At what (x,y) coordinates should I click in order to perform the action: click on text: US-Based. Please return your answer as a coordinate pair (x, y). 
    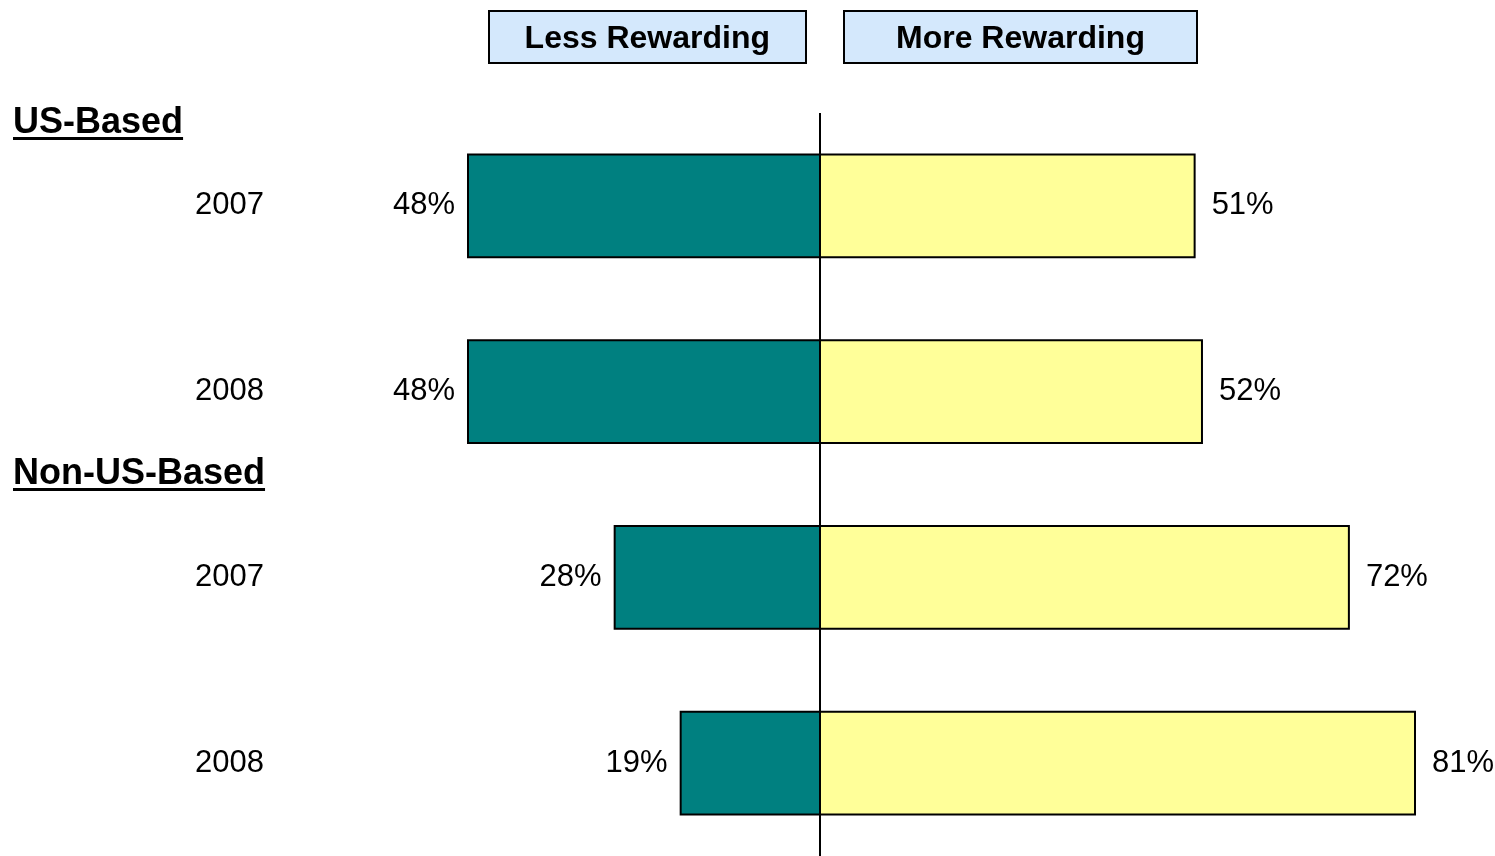
    Looking at the image, I should click on (98, 120).